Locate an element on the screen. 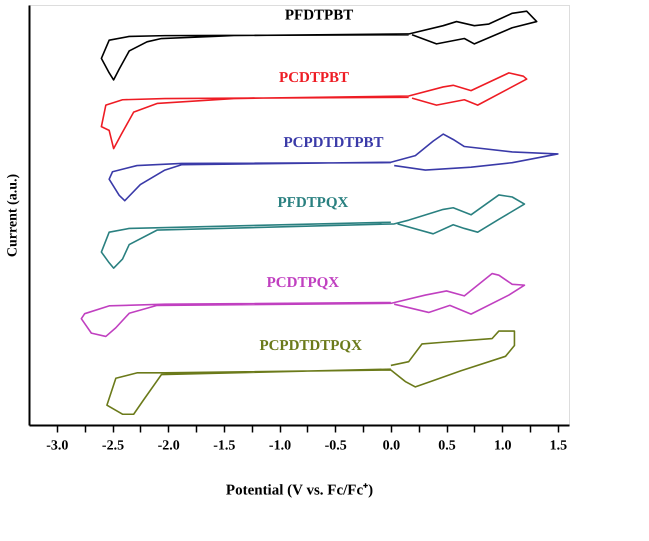 This screenshot has height=541, width=649. y-axis-title: Current (a.u.) is located at coordinates (13, 215).